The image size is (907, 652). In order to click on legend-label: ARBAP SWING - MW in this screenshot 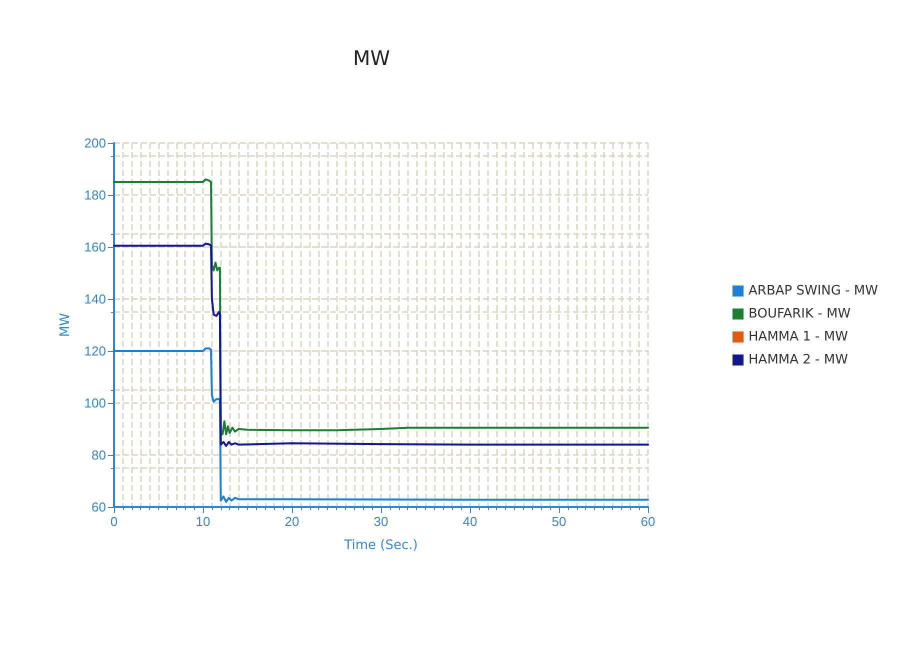, I will do `click(813, 291)`.